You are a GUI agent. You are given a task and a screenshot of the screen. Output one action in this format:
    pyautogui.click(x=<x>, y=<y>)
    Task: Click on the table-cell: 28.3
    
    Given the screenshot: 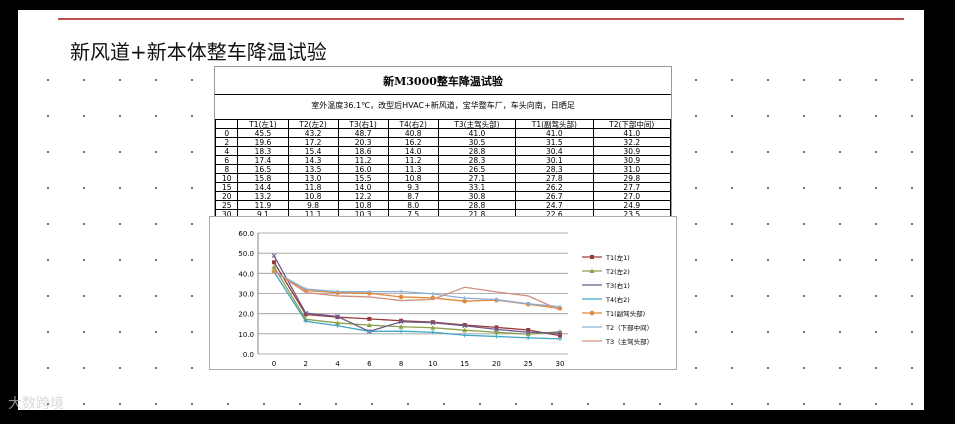 What is the action you would take?
    pyautogui.click(x=554, y=169)
    